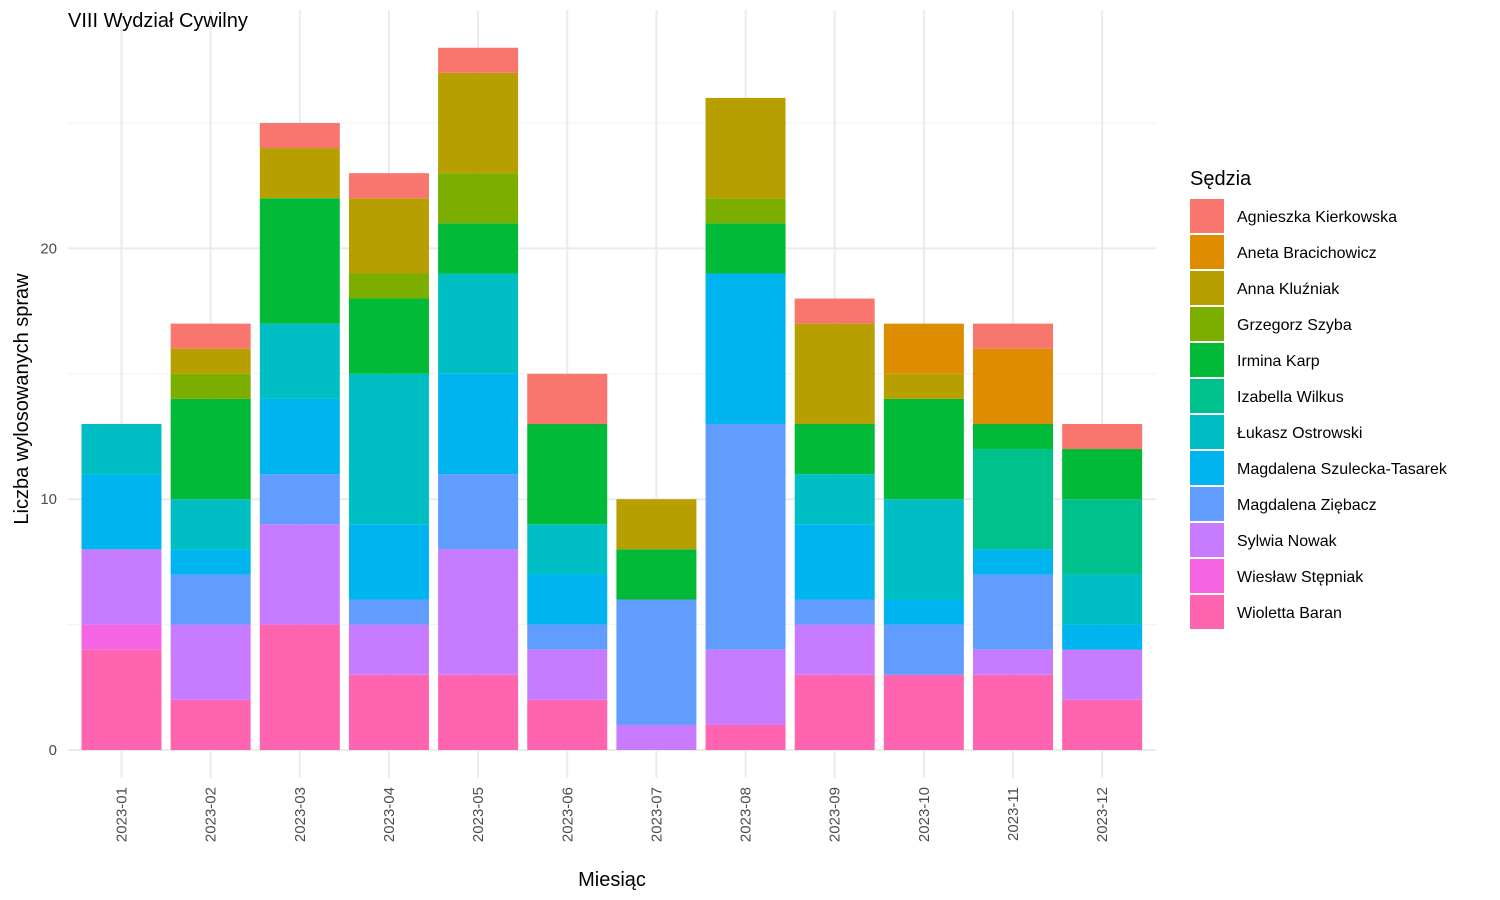 The image size is (1500, 900). I want to click on x-tick-label: 2023-06, so click(567, 814).